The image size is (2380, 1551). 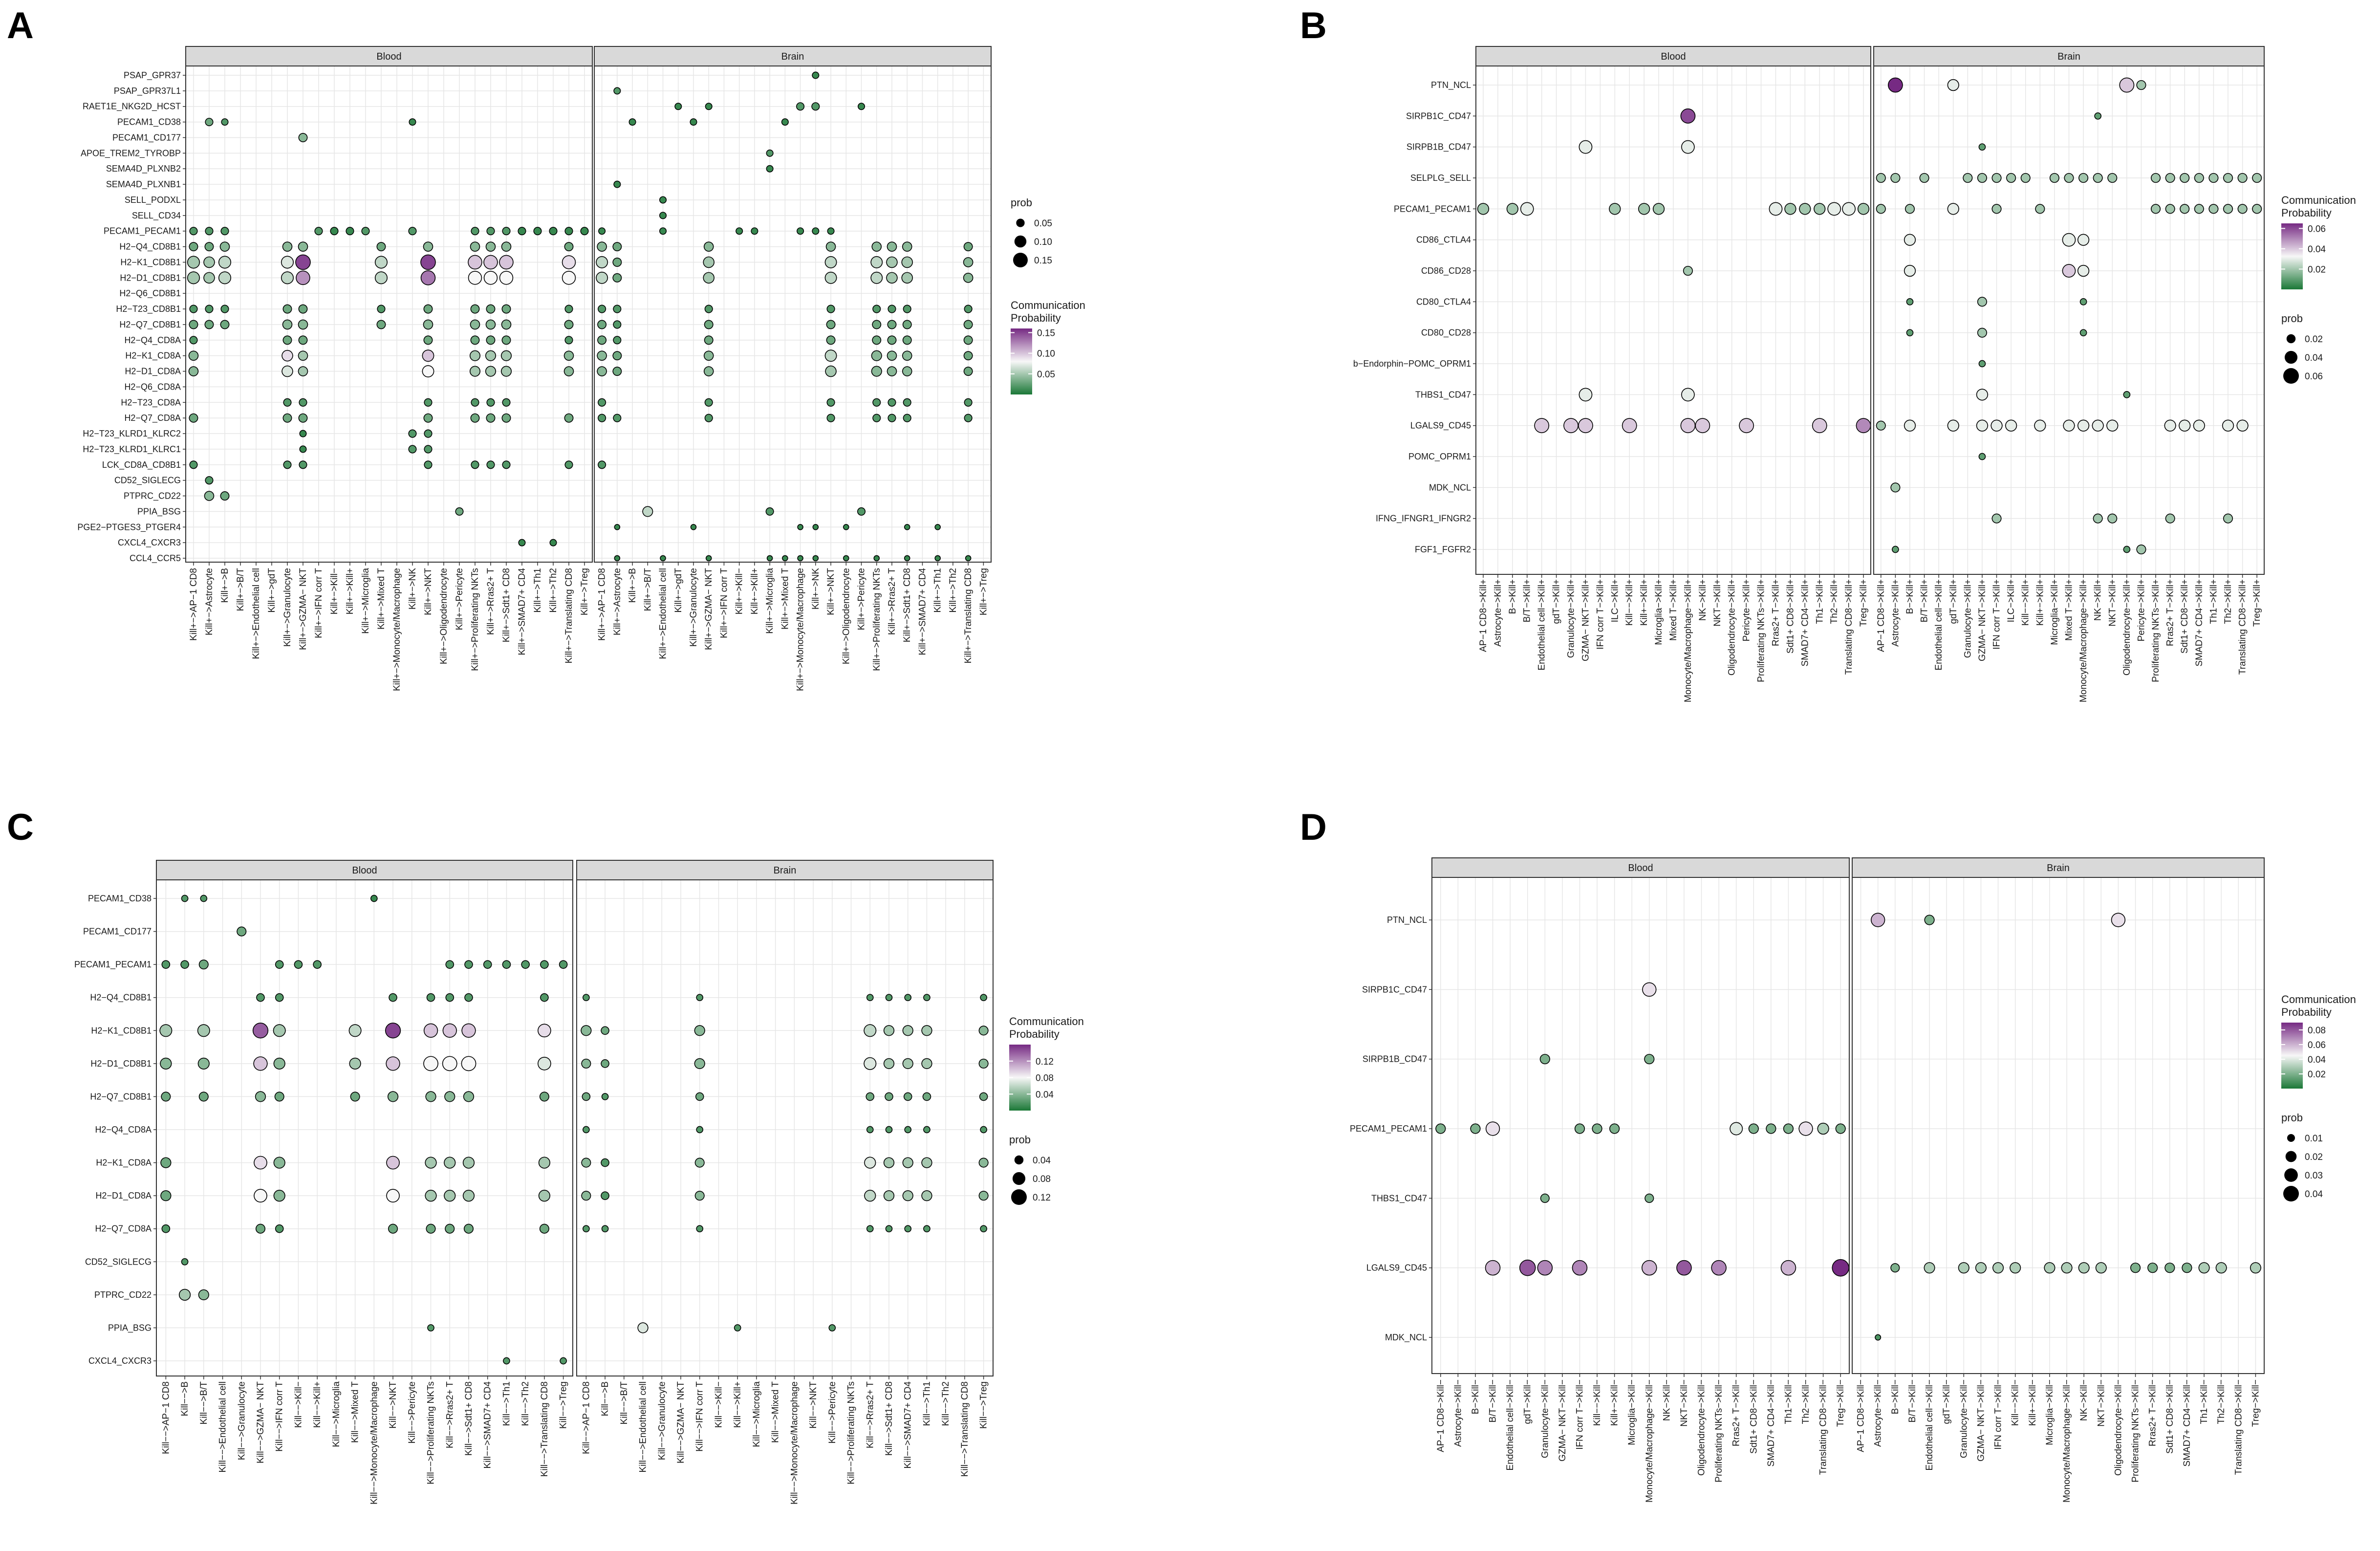 I want to click on x-tick-label: Sdt1+ CD8−>Kill−, so click(x=2170, y=1416).